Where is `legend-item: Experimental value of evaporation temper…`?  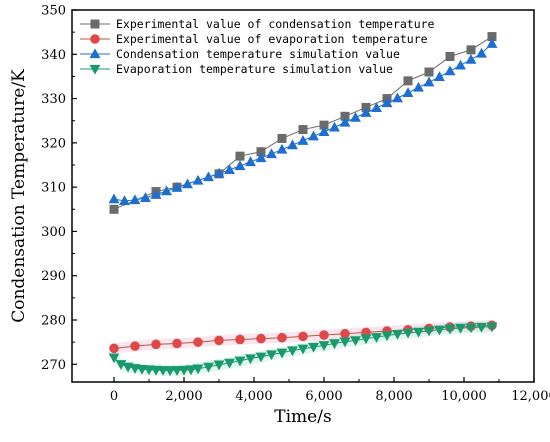 legend-item: Experimental value of evaporation temper… is located at coordinates (254, 39).